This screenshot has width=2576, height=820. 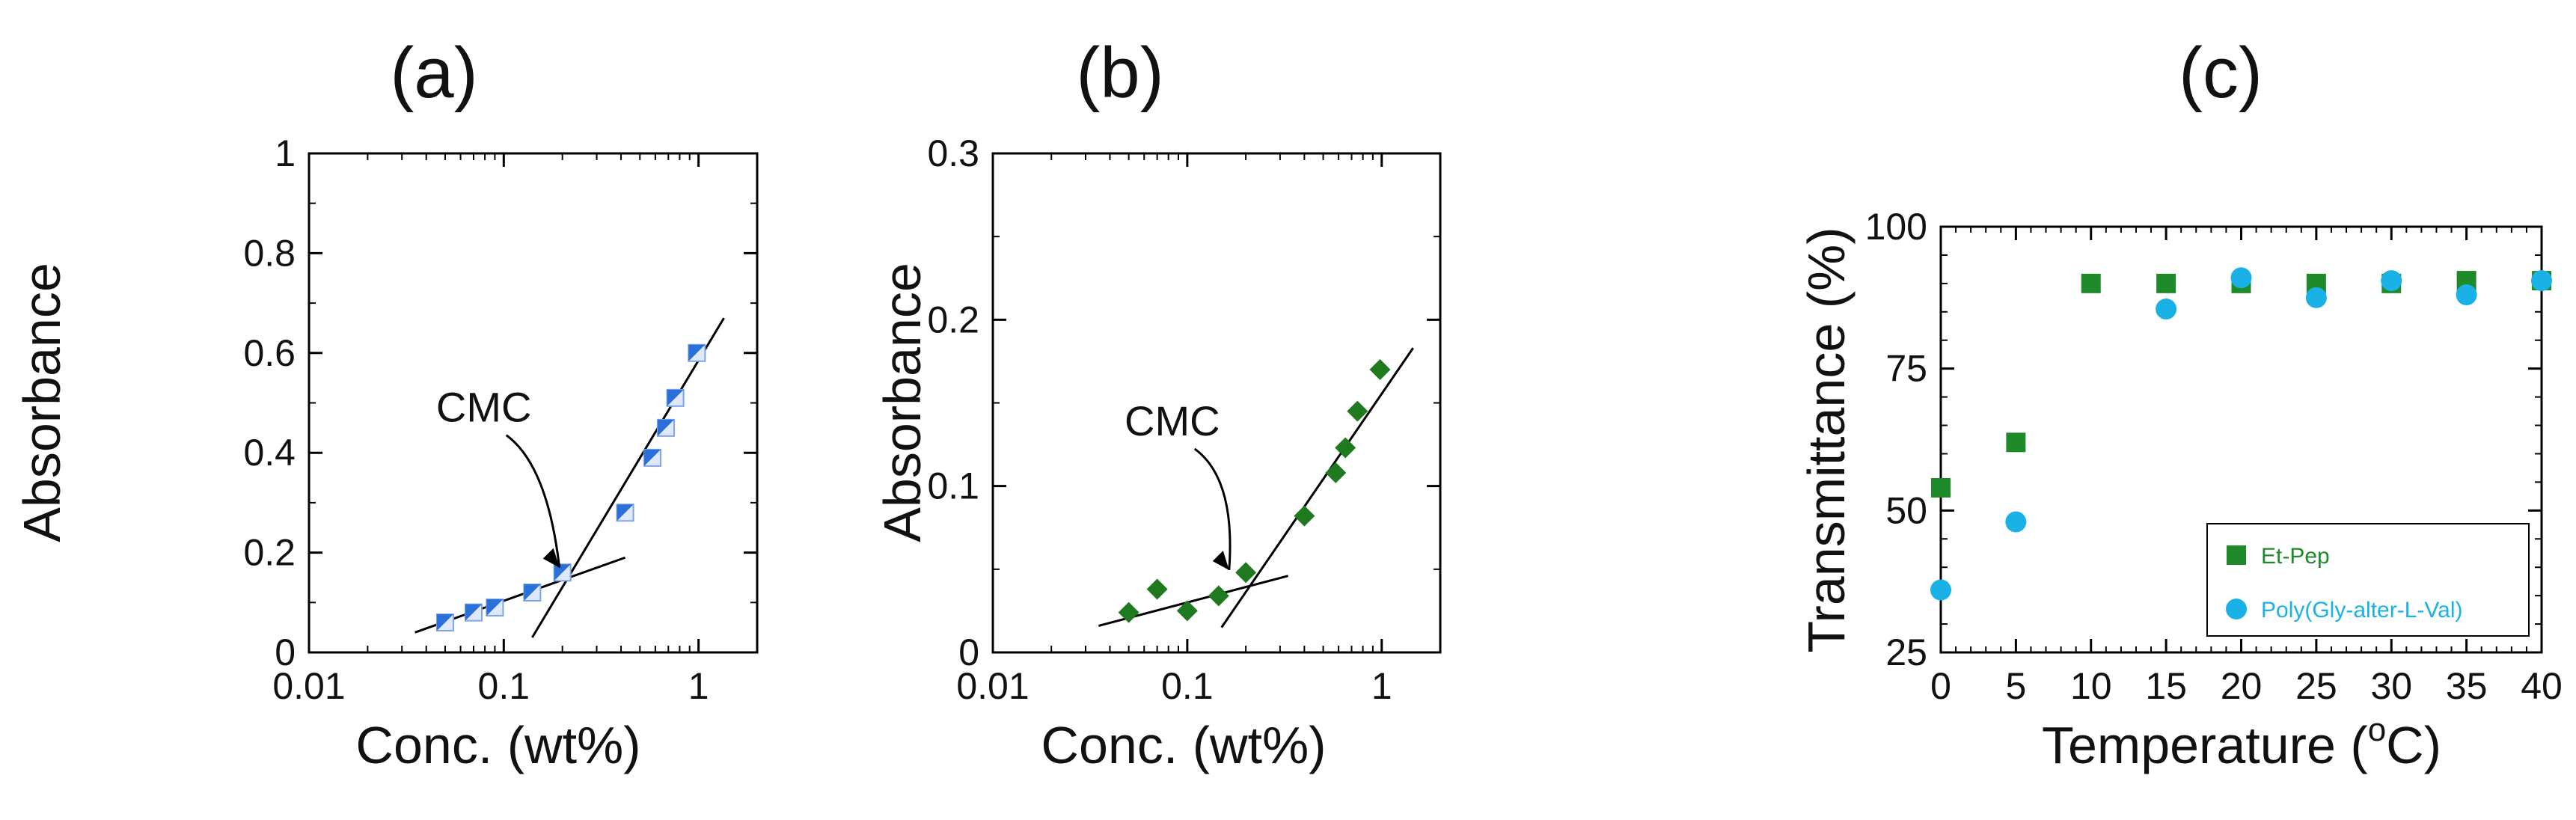 What do you see at coordinates (2316, 686) in the screenshot?
I see `x-tick-label: 25` at bounding box center [2316, 686].